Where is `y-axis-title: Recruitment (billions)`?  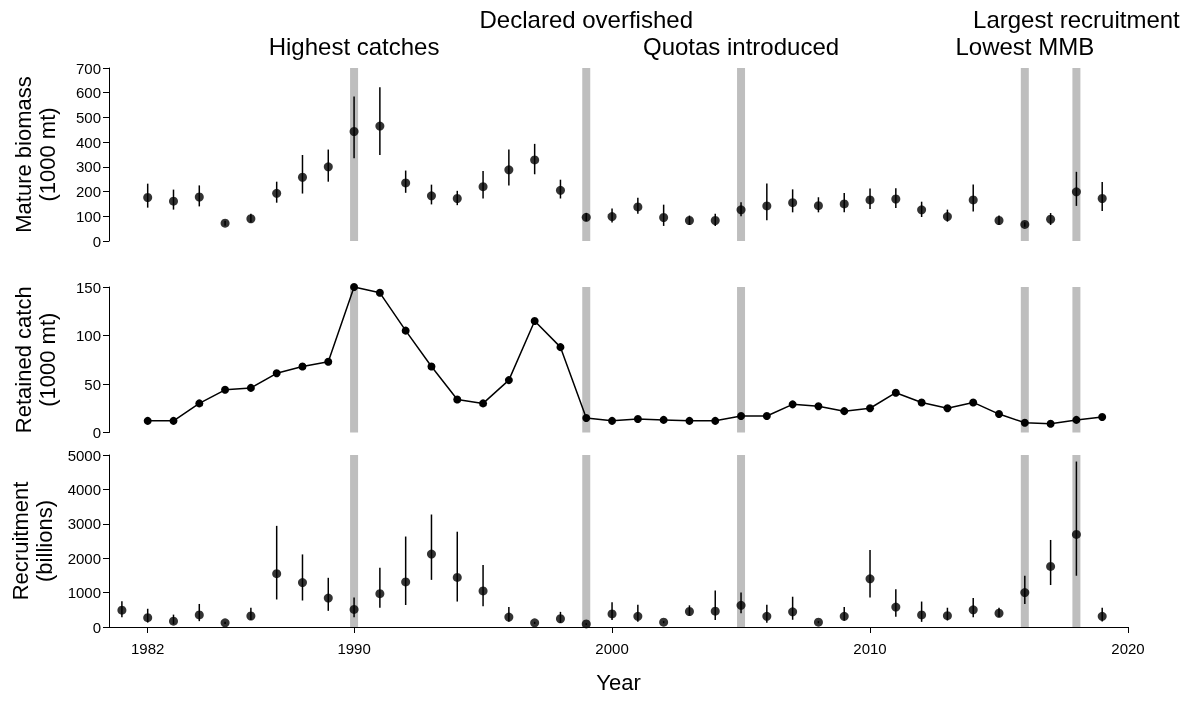
y-axis-title: Recruitment (billions) is located at coordinates (33, 541).